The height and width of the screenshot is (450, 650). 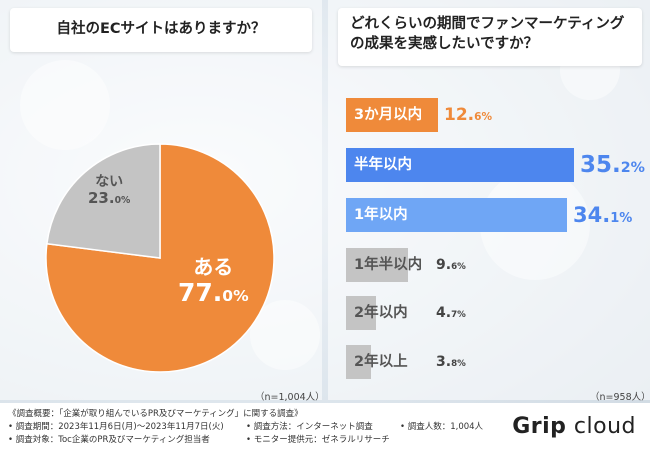 I want to click on bar-2years, so click(x=361, y=313).